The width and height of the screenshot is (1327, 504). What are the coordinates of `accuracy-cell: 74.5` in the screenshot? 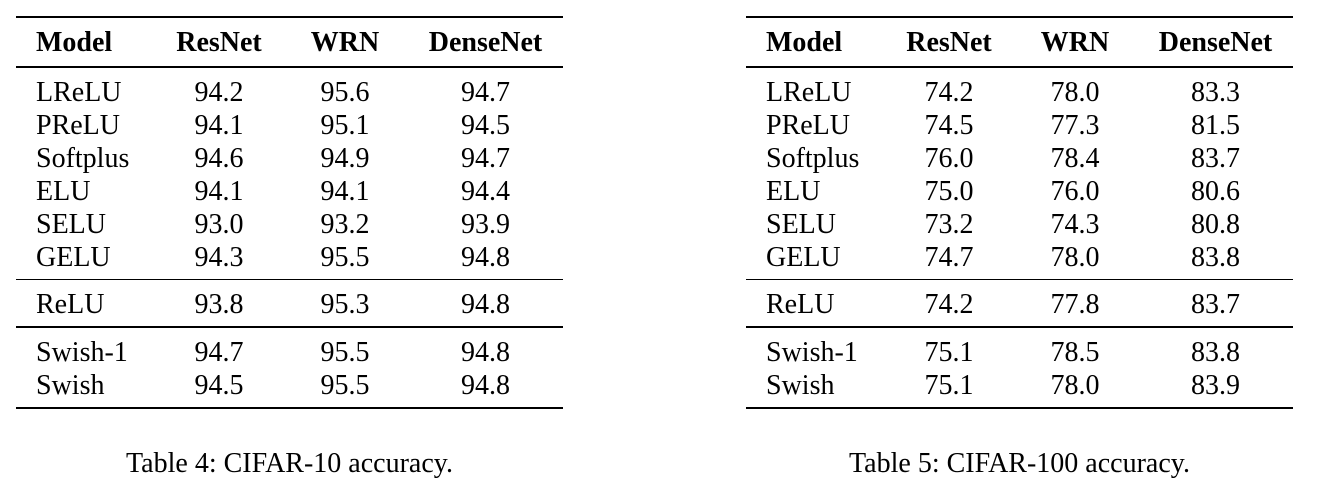 It's located at (949, 125).